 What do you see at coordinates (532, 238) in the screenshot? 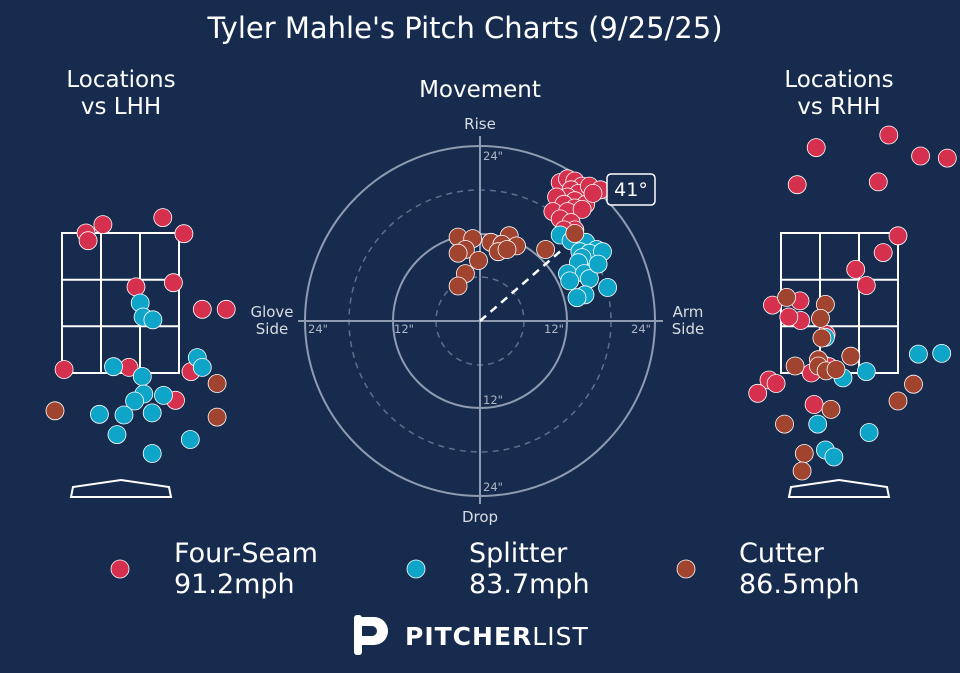
I see `movement-scatter` at bounding box center [532, 238].